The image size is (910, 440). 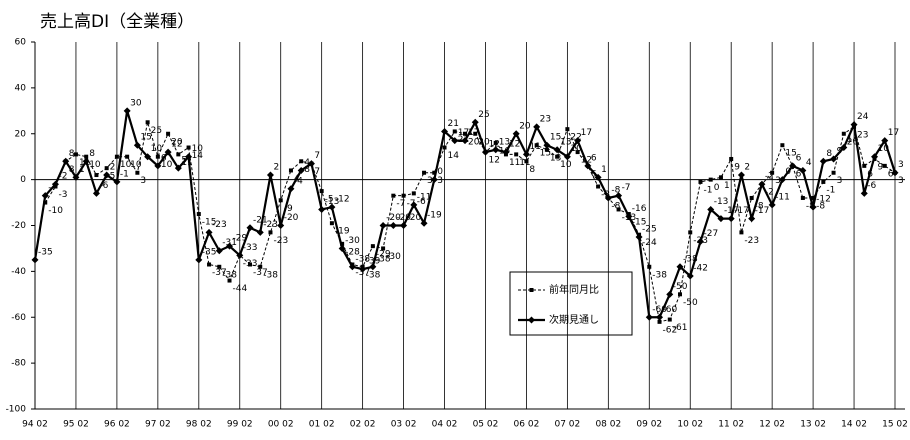 What do you see at coordinates (486, 425) in the screenshot?
I see `x-tick-label: 05 02` at bounding box center [486, 425].